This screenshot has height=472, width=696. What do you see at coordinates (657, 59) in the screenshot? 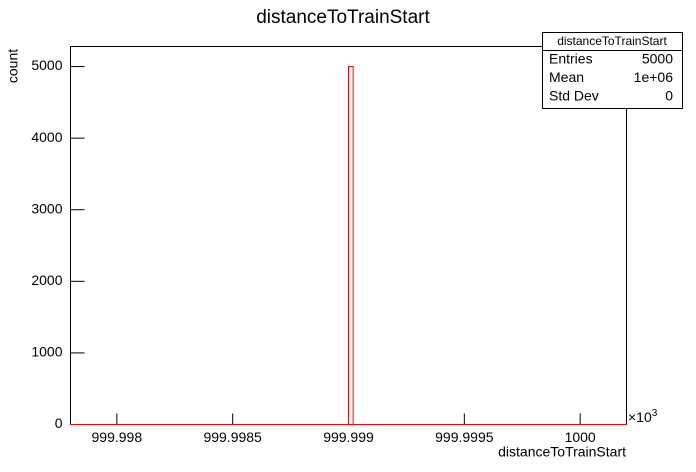
I see `stats-value: 5000` at bounding box center [657, 59].